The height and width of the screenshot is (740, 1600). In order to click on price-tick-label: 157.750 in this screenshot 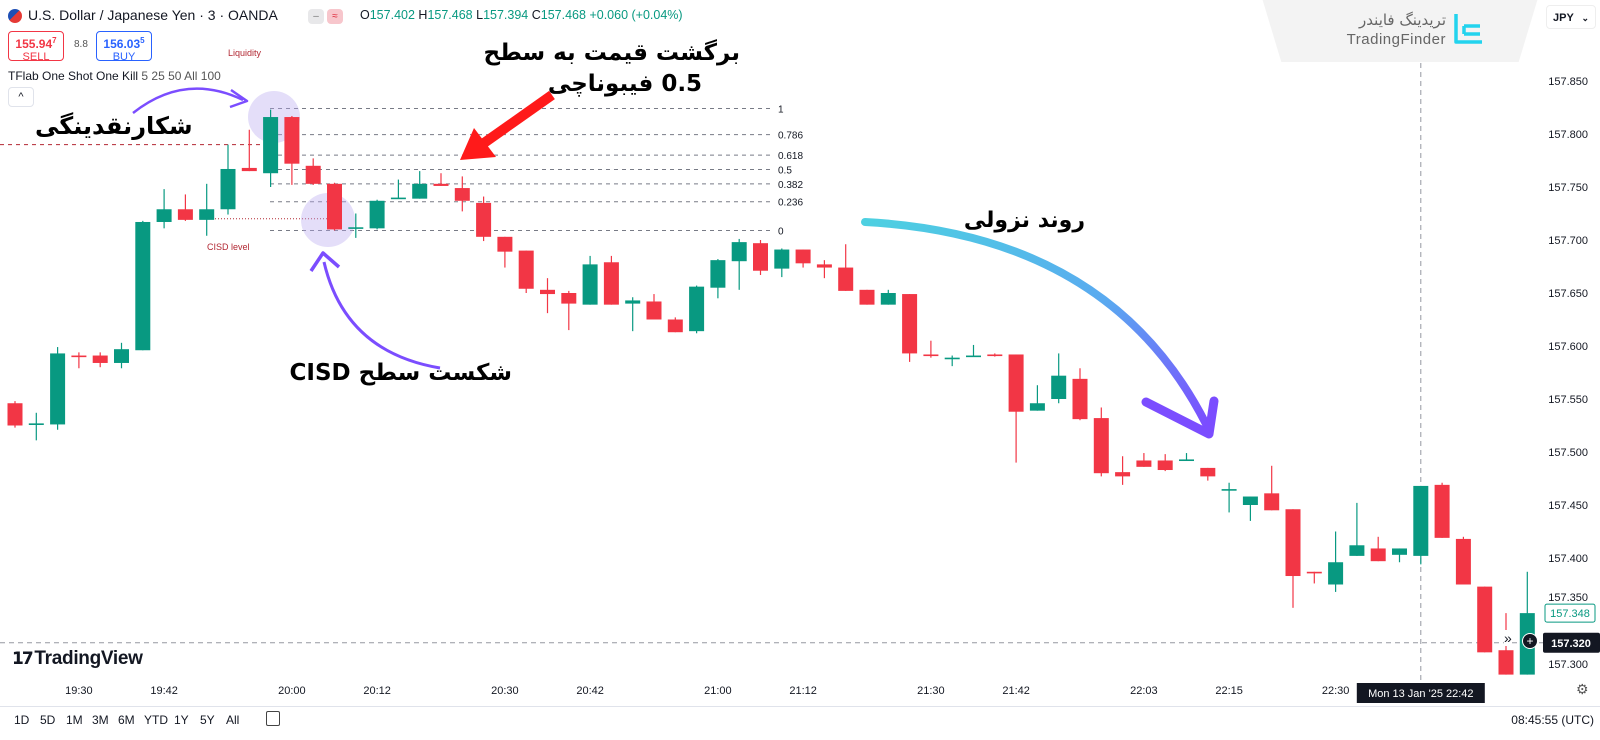, I will do `click(1568, 188)`.